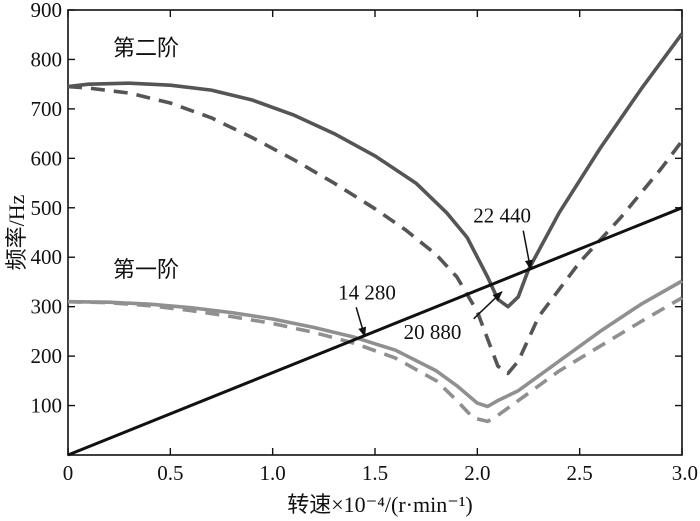 This screenshot has width=700, height=521. I want to click on y-tick-label: 700, so click(47, 109).